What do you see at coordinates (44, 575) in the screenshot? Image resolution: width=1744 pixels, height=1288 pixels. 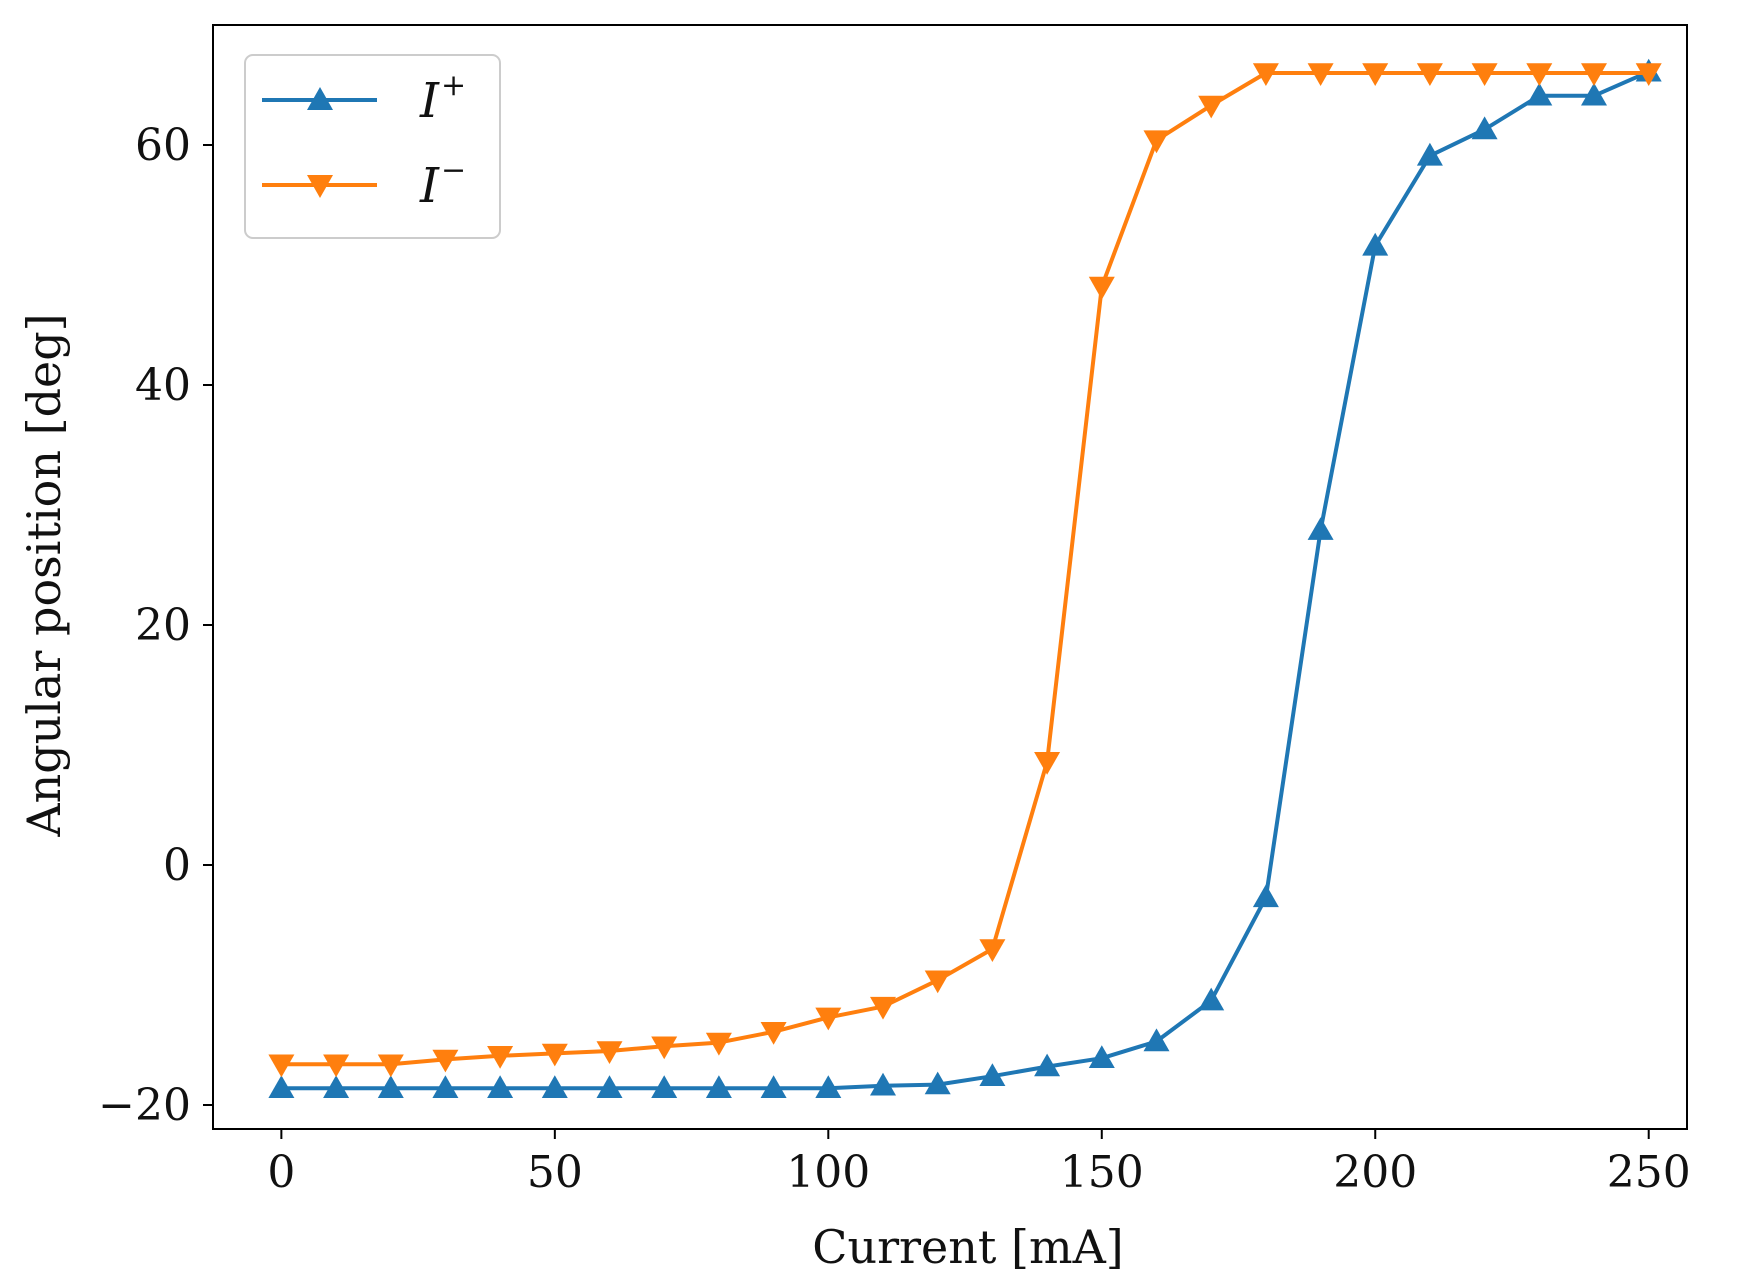 I see `y-axis-label: Angular position [deg]` at bounding box center [44, 575].